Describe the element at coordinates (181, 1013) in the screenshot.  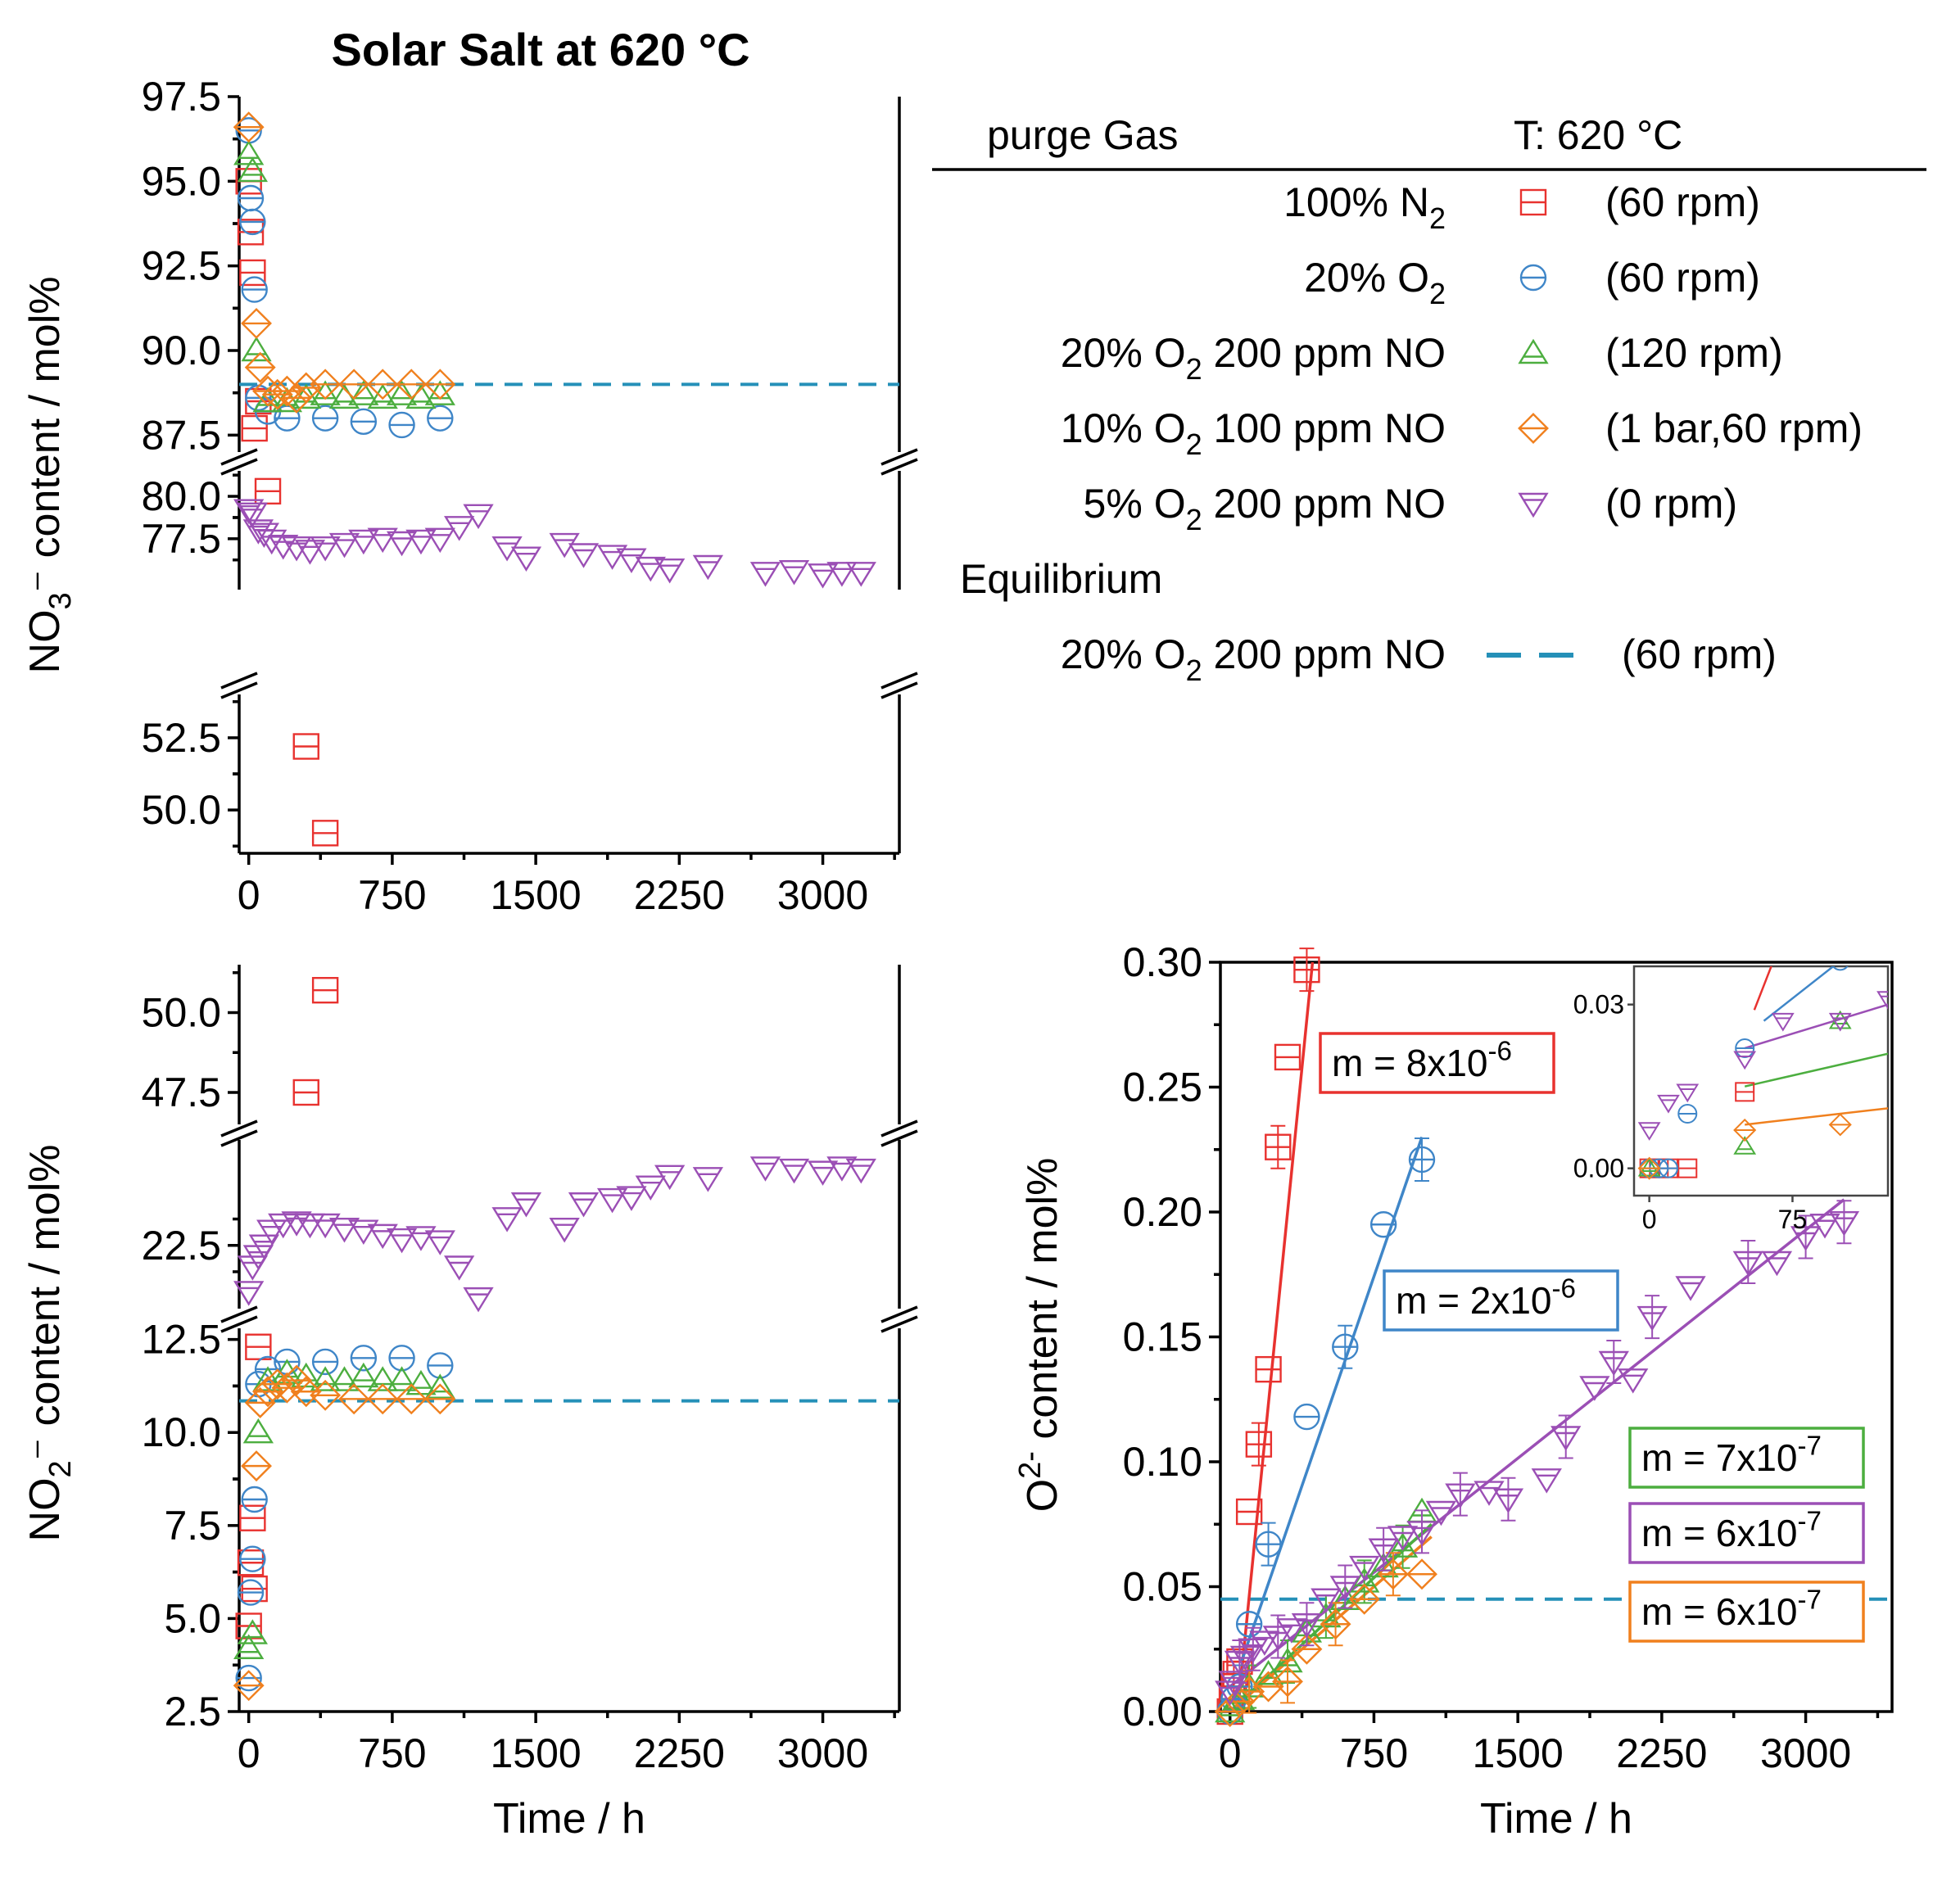
I see `y-tick-label: 50.0` at that location.